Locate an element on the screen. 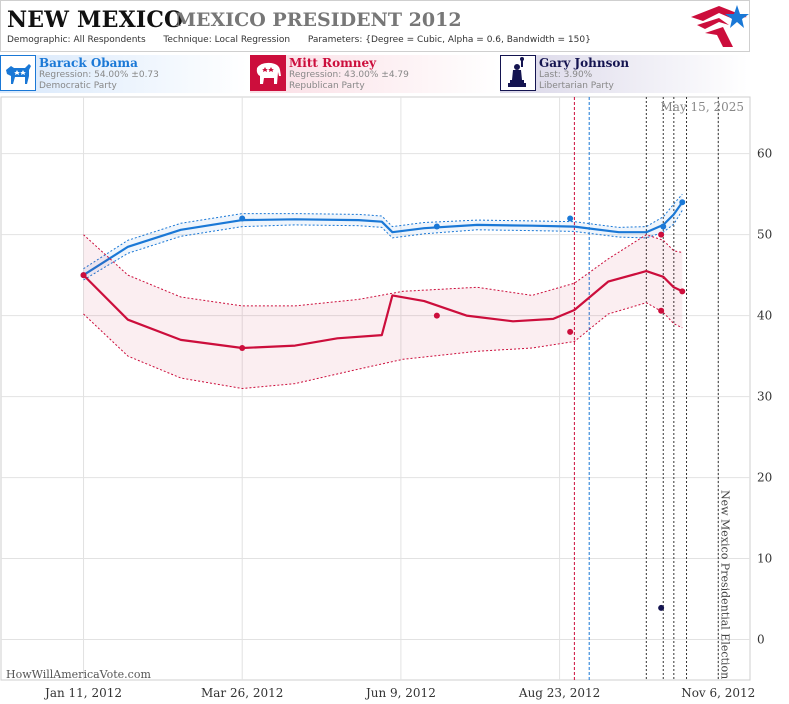 The height and width of the screenshot is (704, 789). elephant-icon is located at coordinates (268, 73).